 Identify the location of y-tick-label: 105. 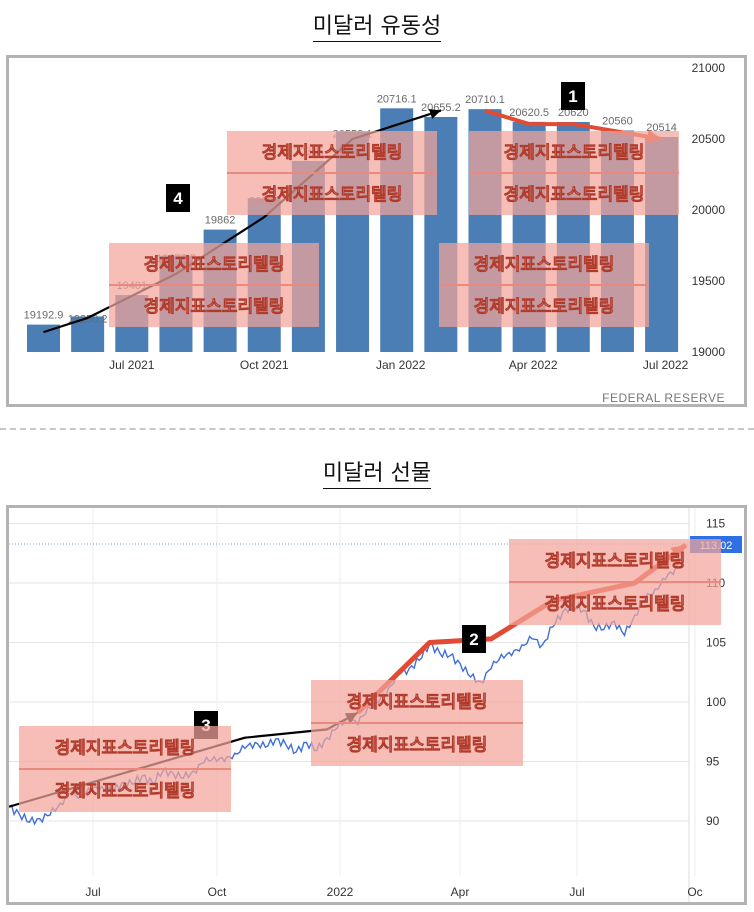
(716, 643).